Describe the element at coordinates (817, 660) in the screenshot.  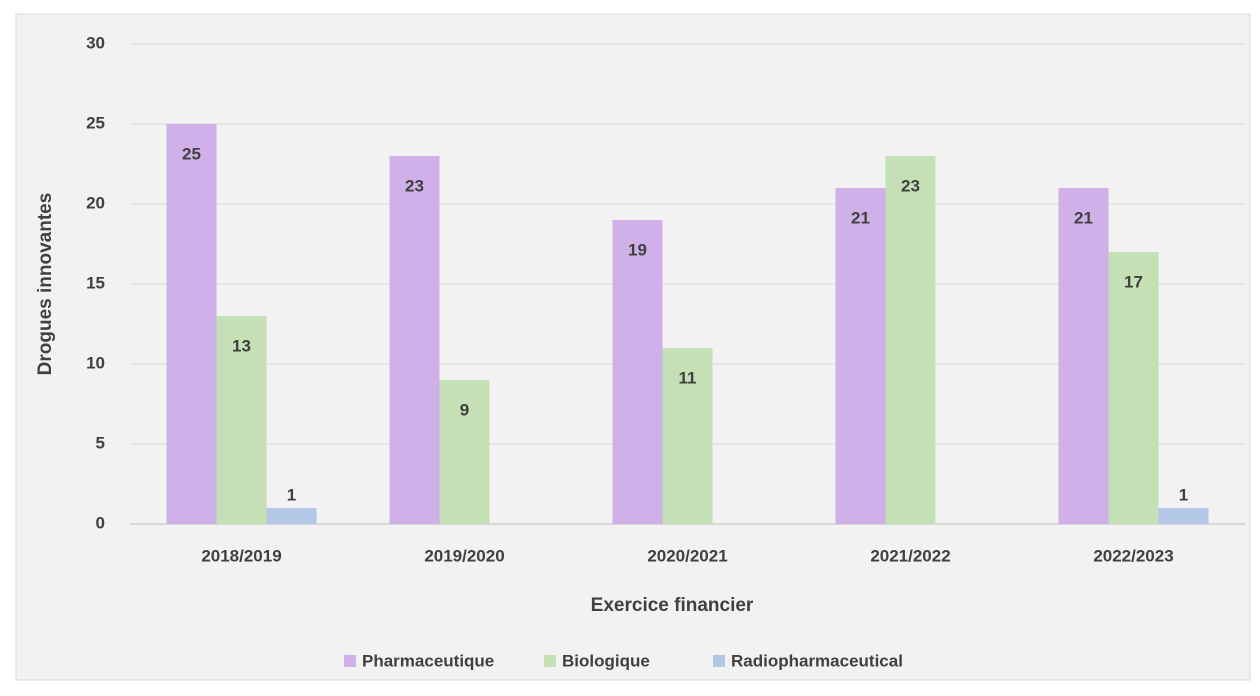
I see `legend-label: Radiopharmaceutical` at that location.